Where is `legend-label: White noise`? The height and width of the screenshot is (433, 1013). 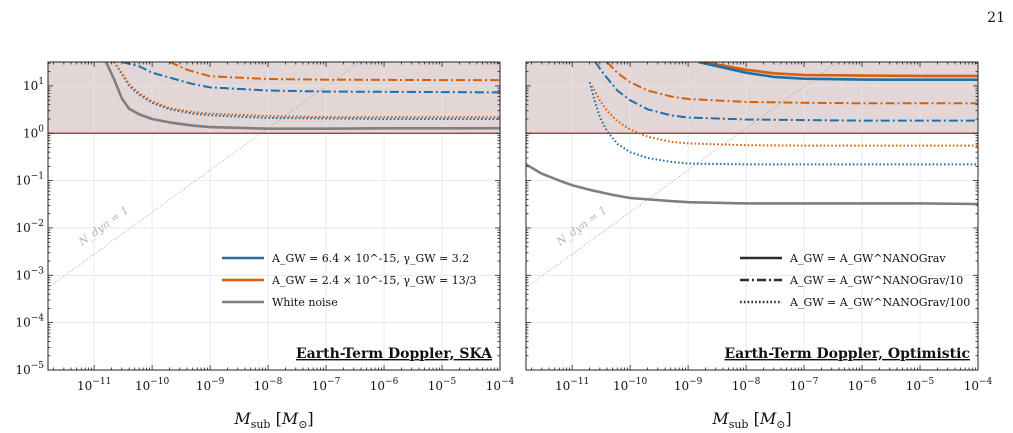 legend-label: White noise is located at coordinates (305, 302).